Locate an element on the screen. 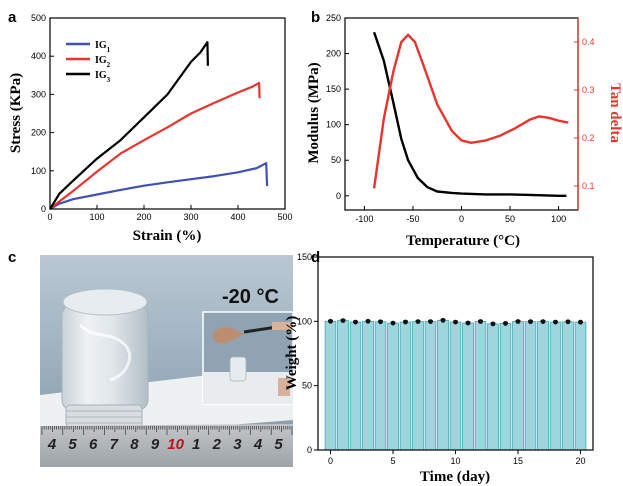 This screenshot has height=486, width=623. ruler-number: 10 is located at coordinates (175, 444).